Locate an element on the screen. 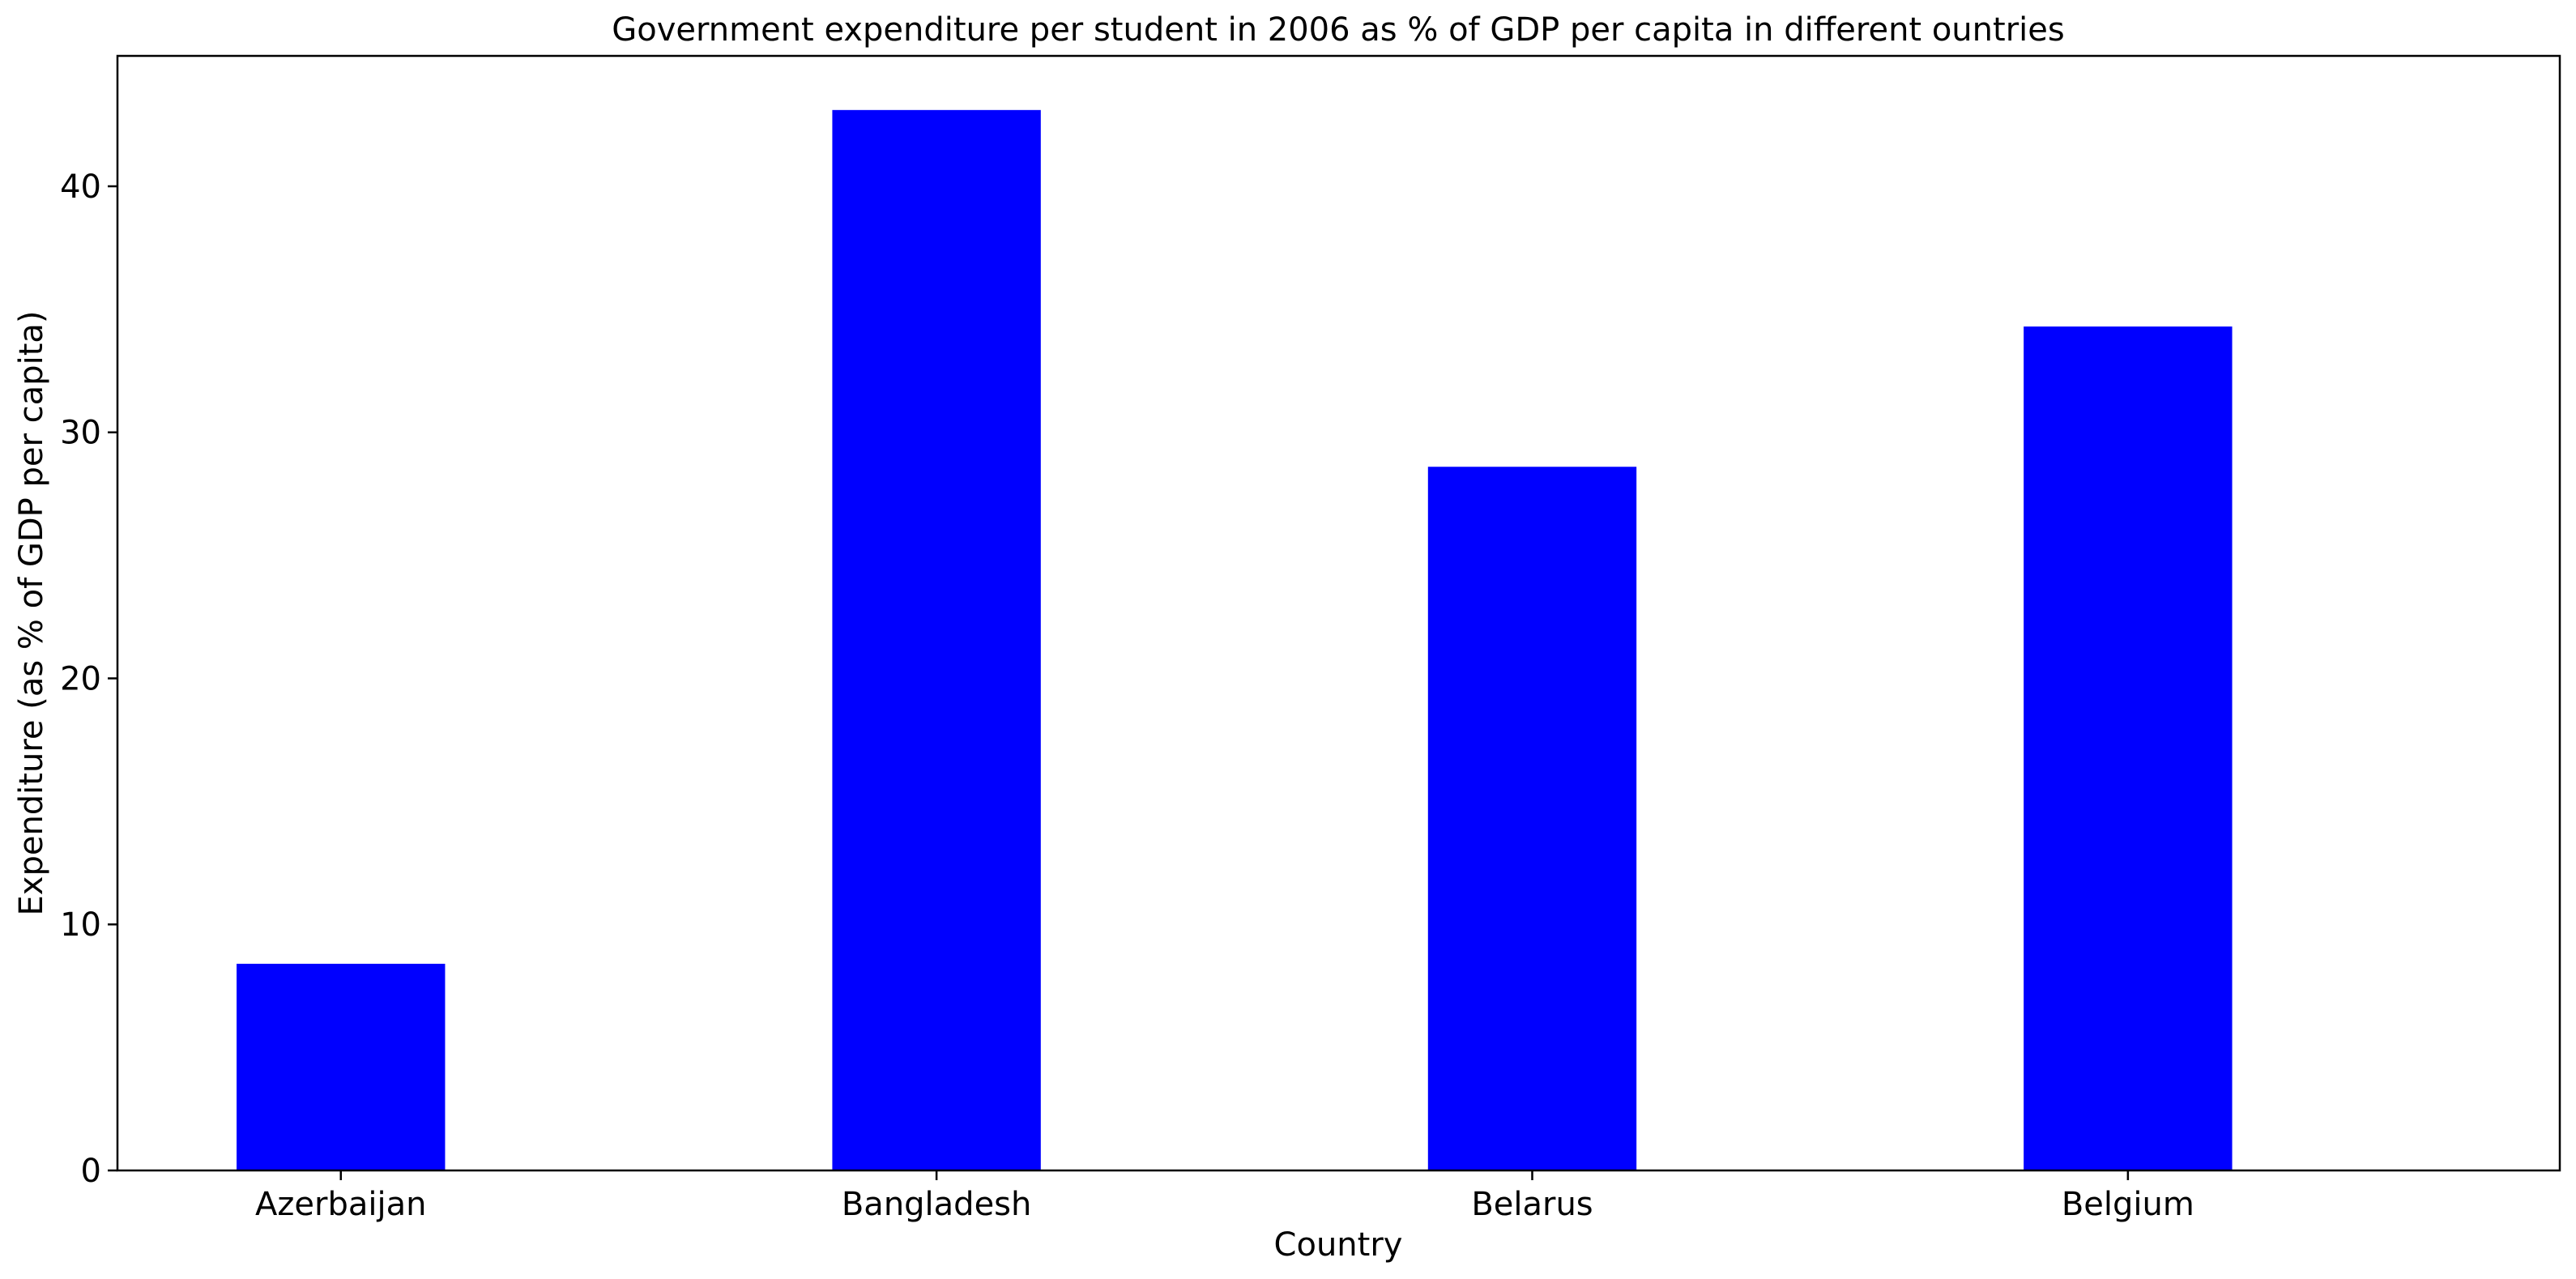 This screenshot has height=1279, width=2576. bar-belgium is located at coordinates (2128, 748).